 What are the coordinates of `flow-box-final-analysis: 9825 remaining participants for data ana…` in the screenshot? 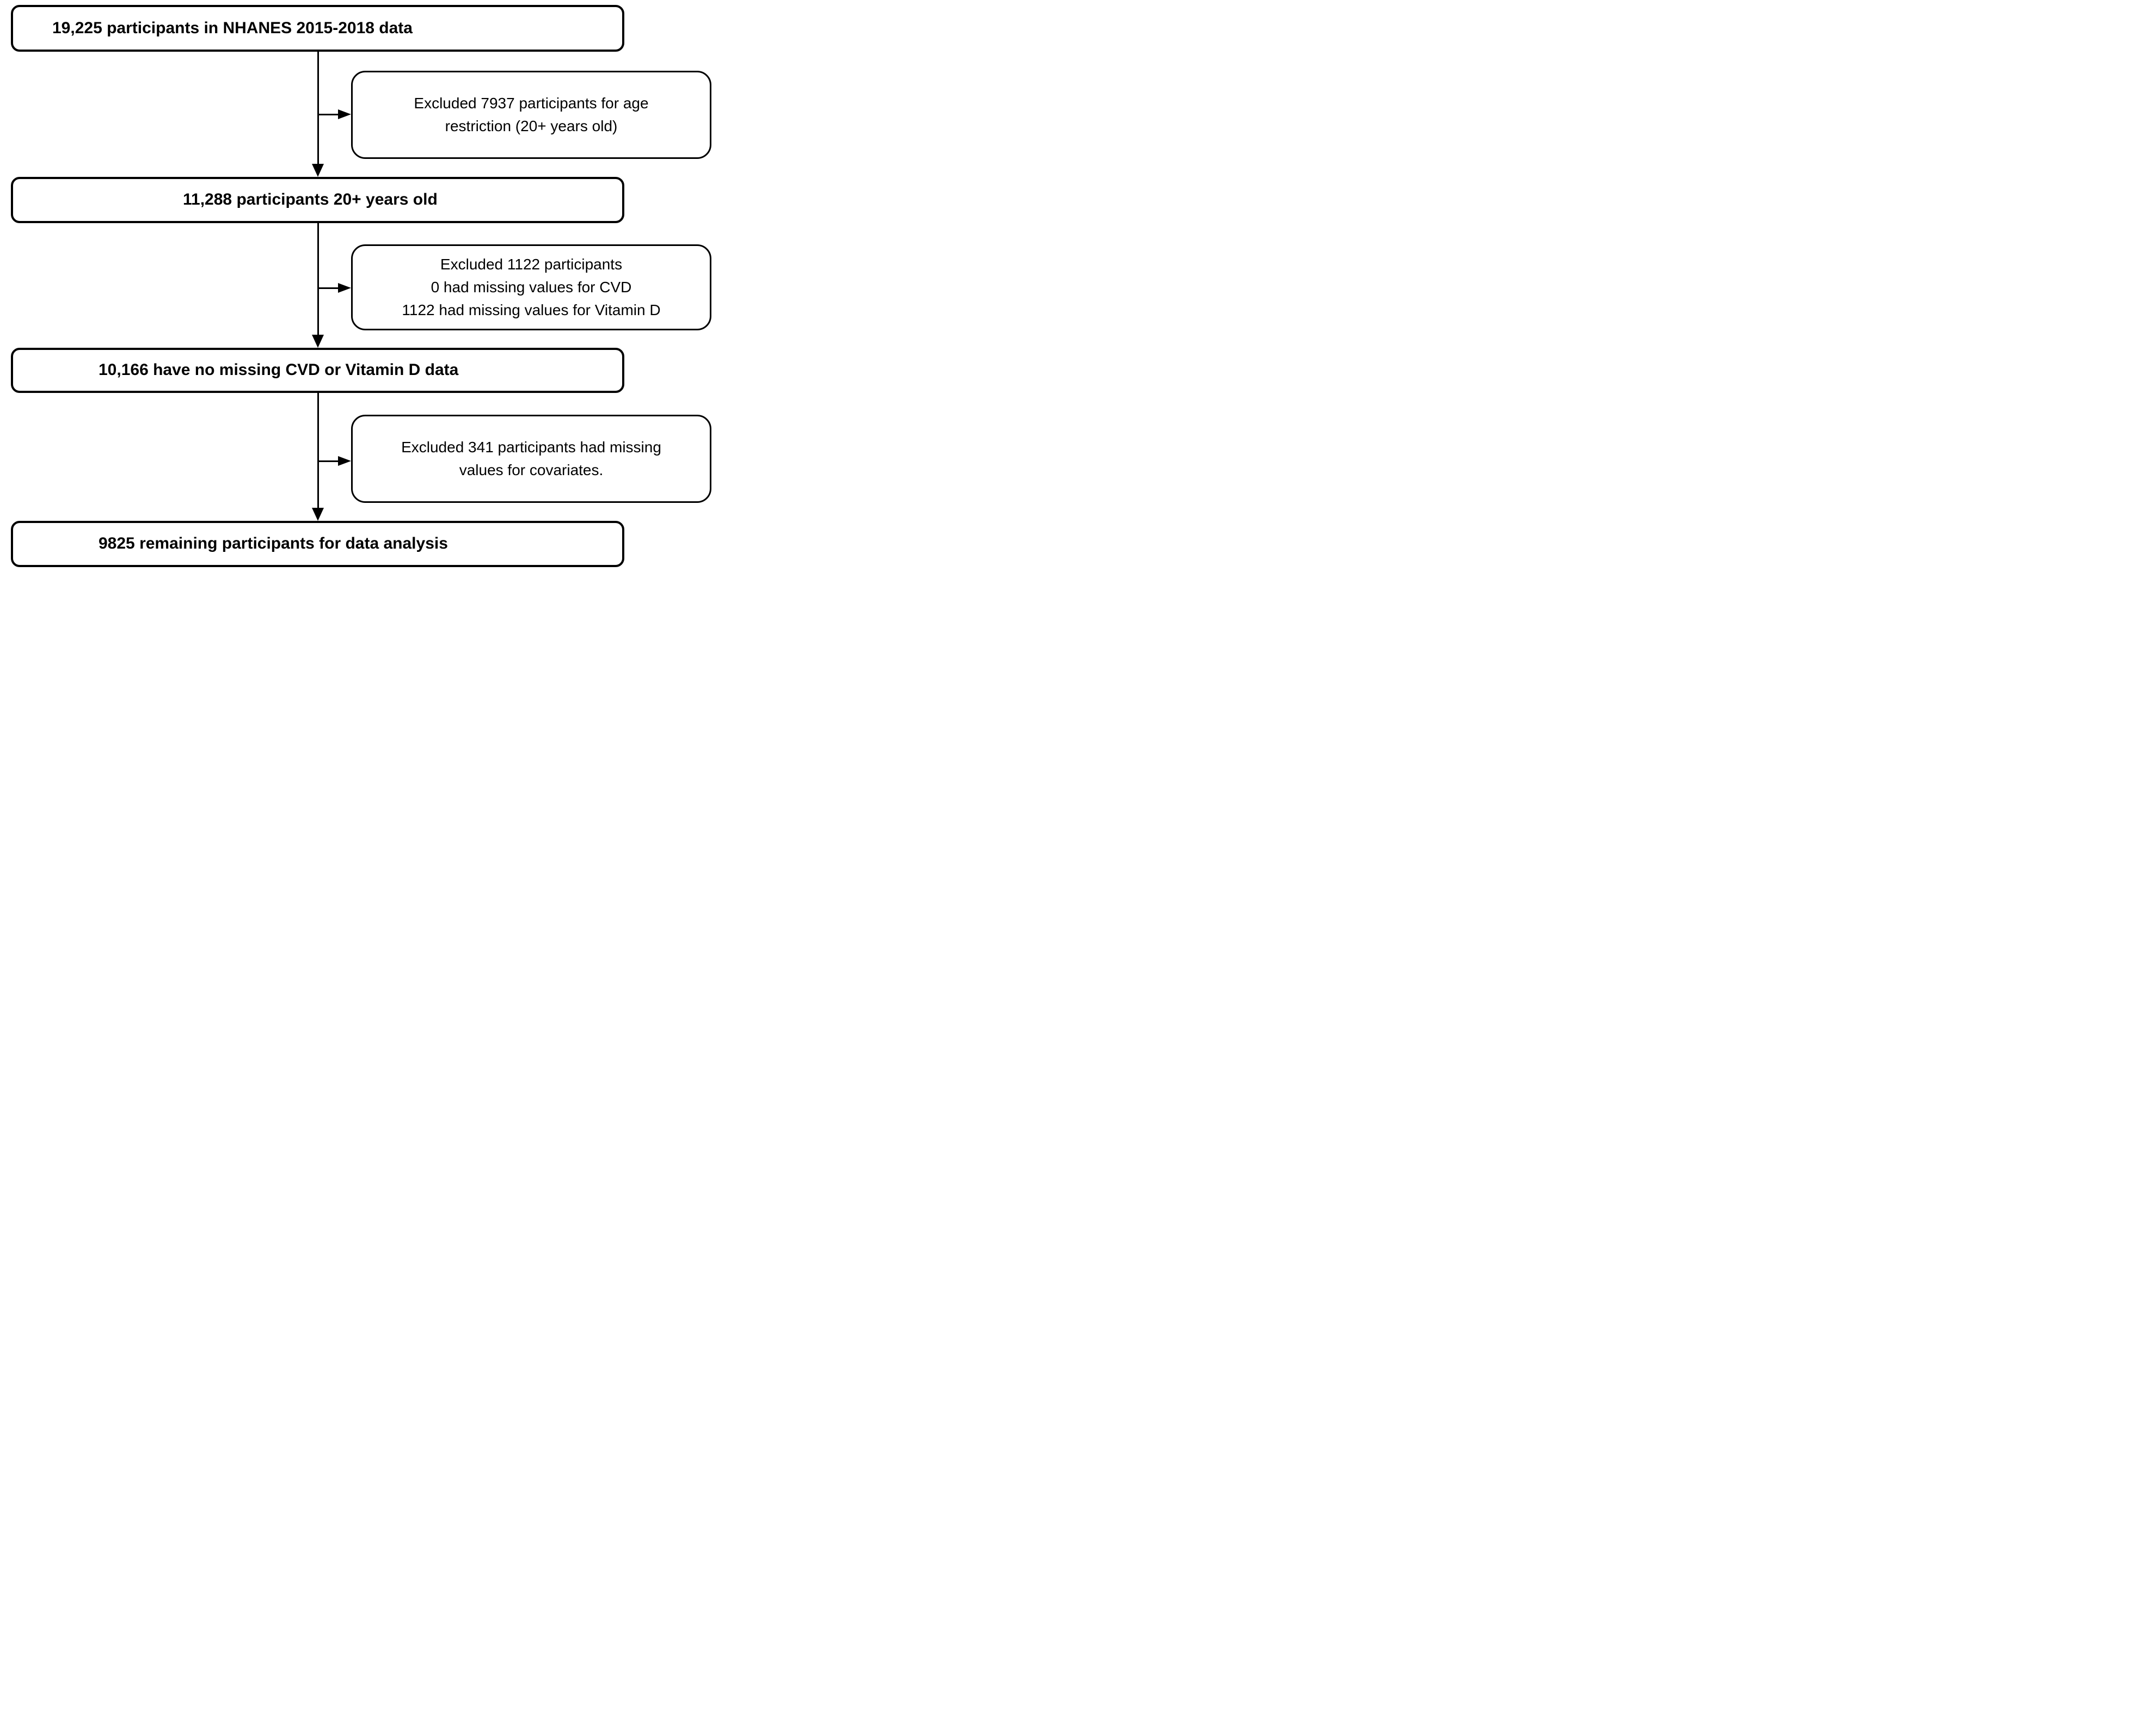 It's located at (317, 544).